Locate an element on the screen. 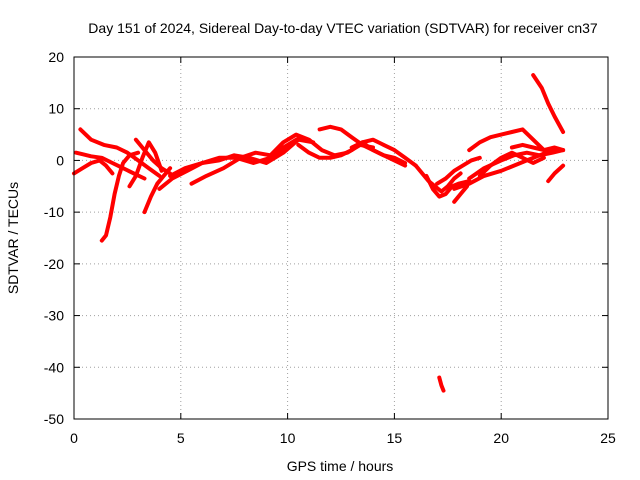 The width and height of the screenshot is (640, 480). y-axis-label: SDTVAR / TECUs is located at coordinates (13, 238).